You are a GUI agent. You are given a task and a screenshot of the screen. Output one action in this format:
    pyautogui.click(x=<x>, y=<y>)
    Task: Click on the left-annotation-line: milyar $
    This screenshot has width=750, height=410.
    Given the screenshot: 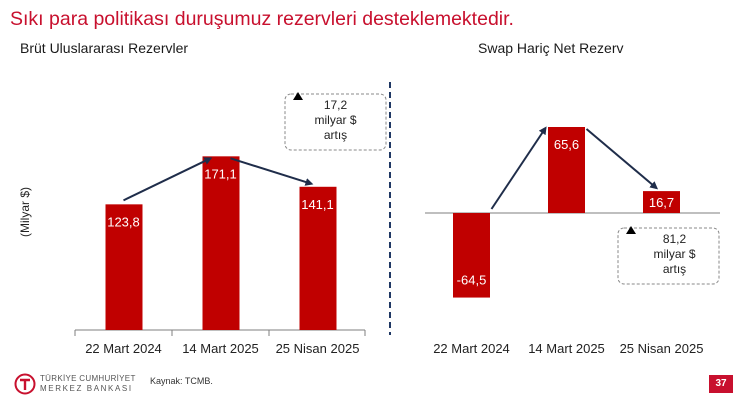 What is the action you would take?
    pyautogui.click(x=335, y=120)
    